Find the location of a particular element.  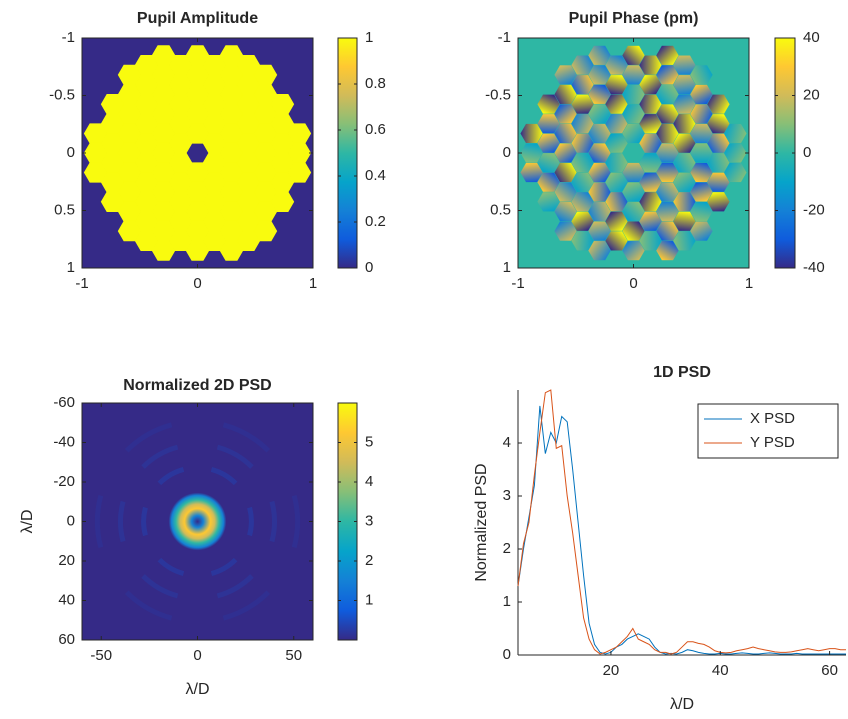

y-tick-label: -60 is located at coordinates (64, 402).